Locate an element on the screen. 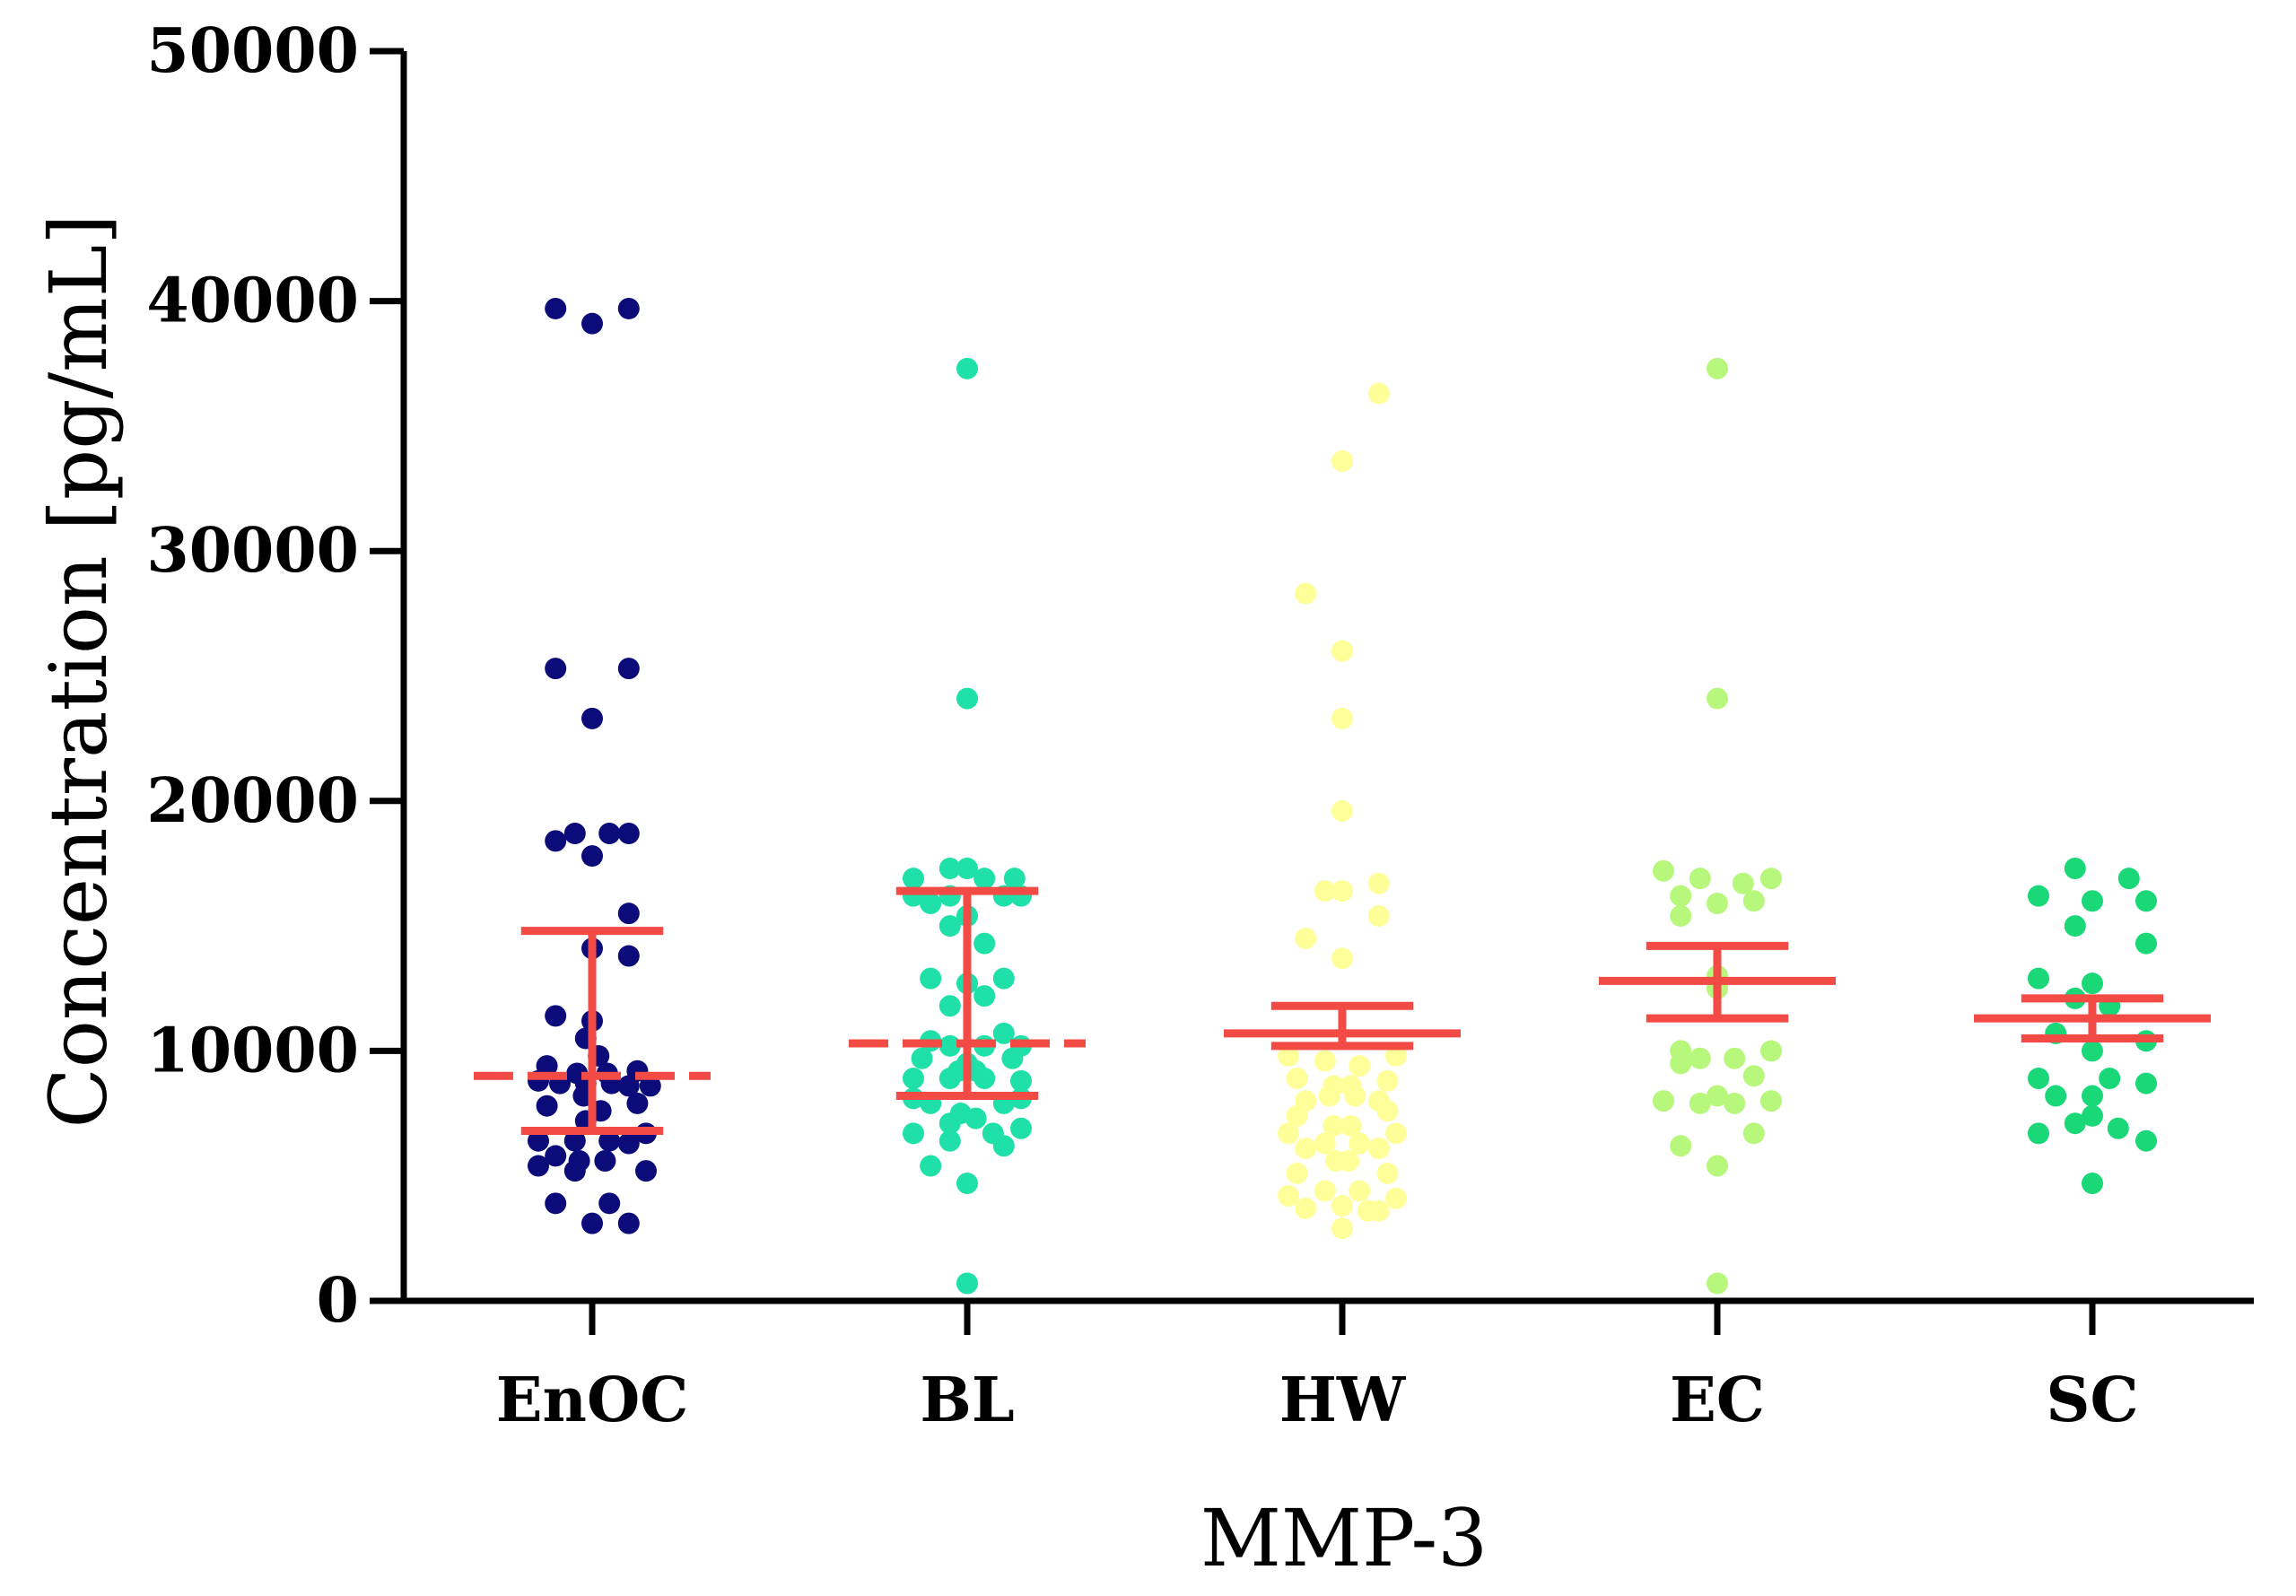 Image resolution: width=2296 pixels, height=1596 pixels. y-tick-label: 30000 is located at coordinates (253, 551).